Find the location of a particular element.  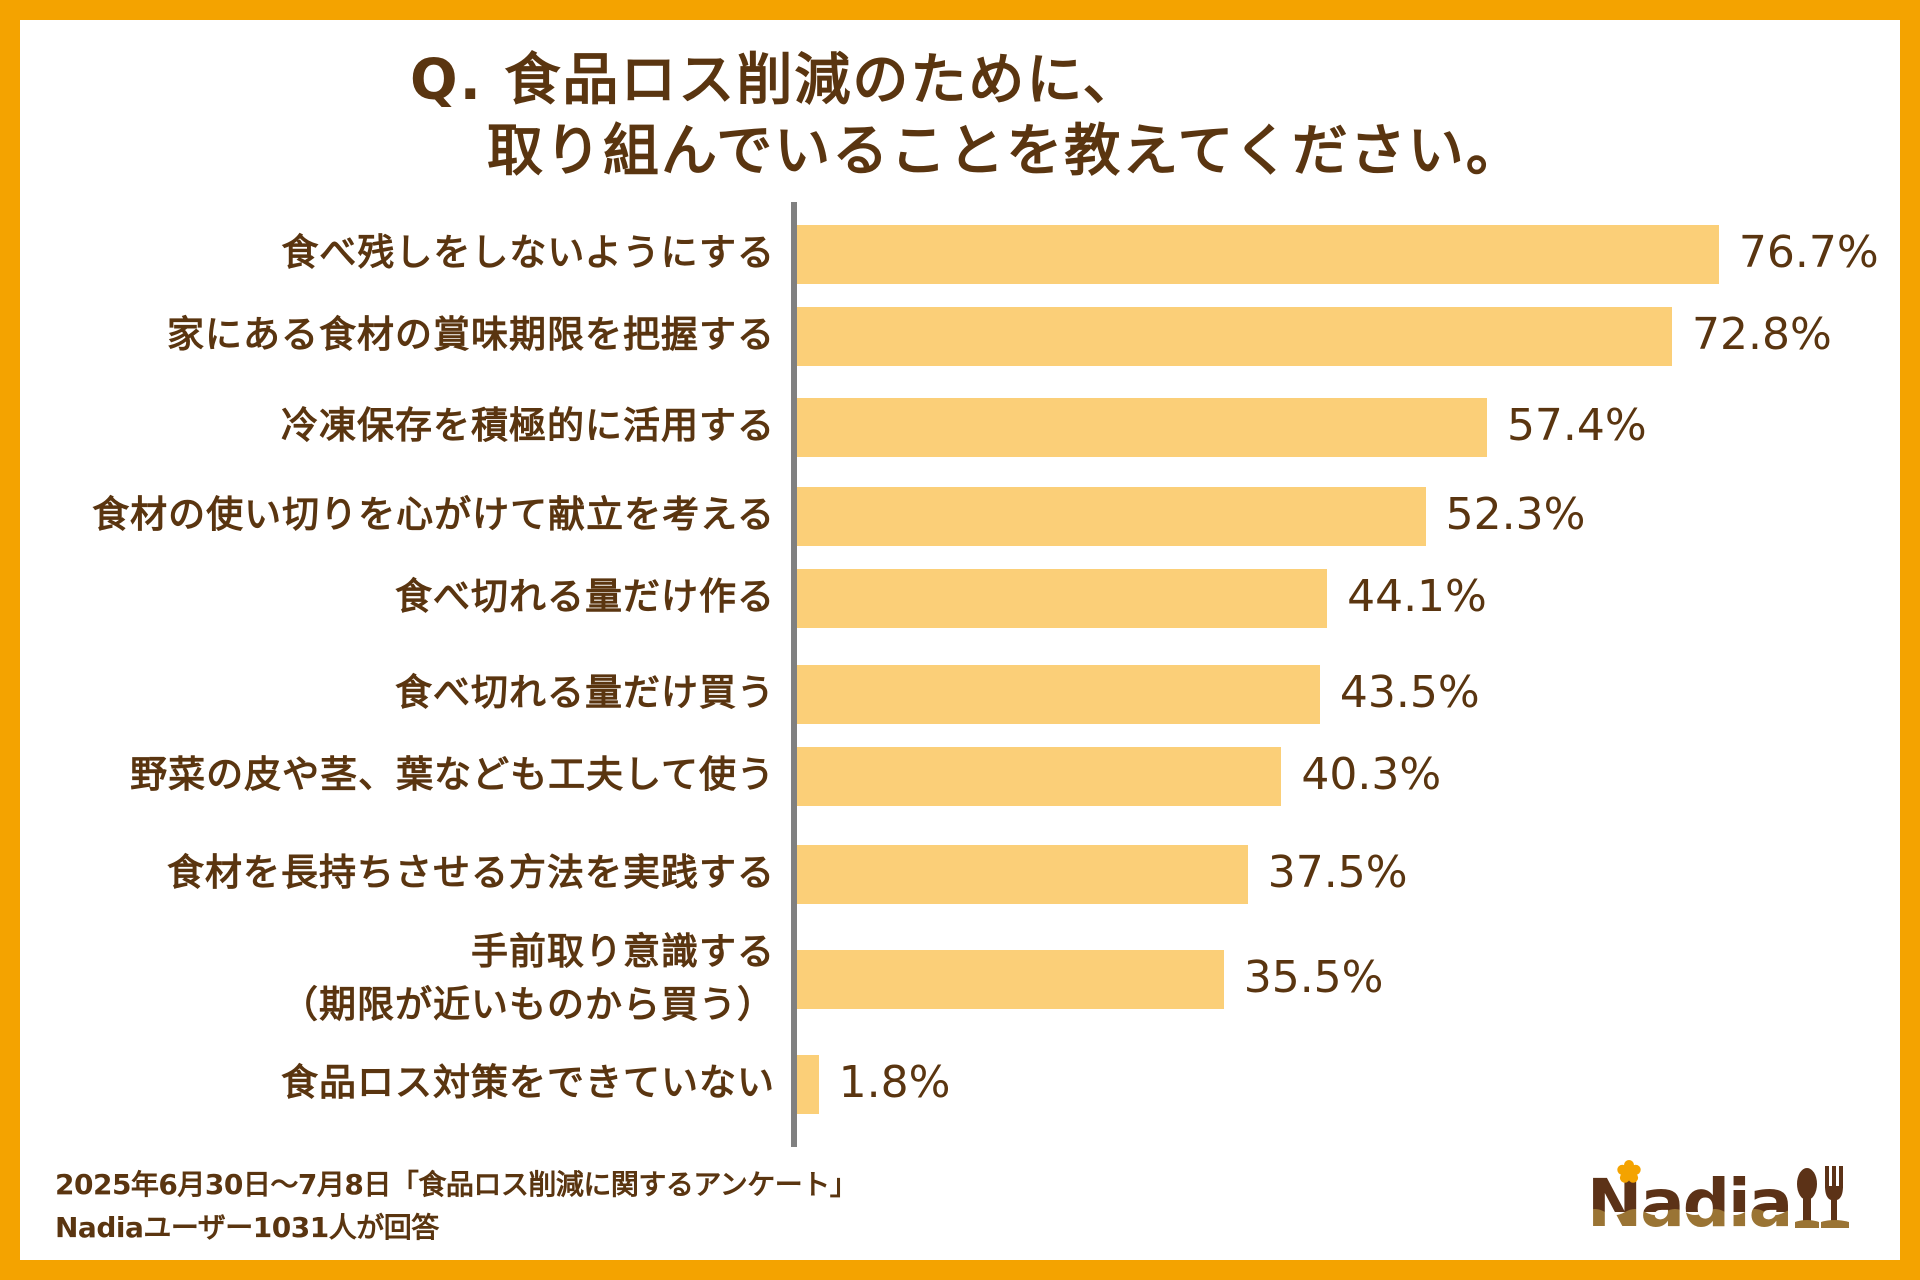

category-label-line: 食べ切れる量だけ作る is located at coordinates (585, 596).